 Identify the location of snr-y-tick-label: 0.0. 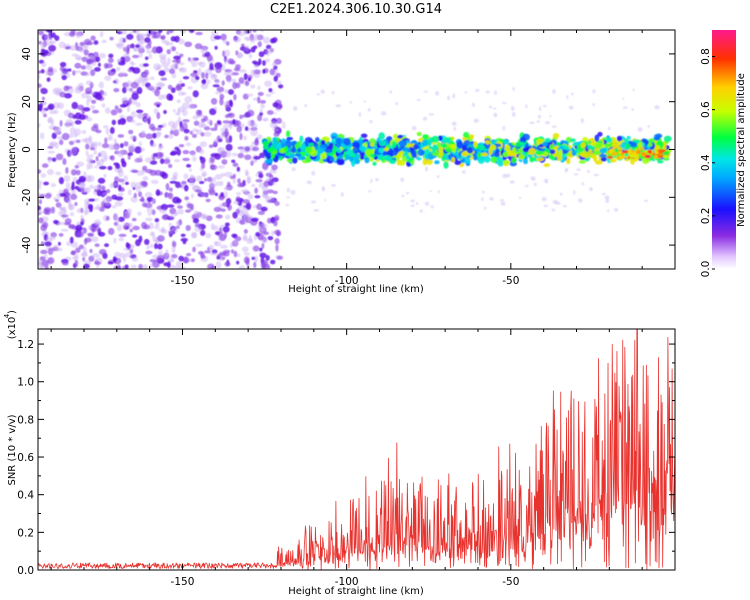
(25, 571).